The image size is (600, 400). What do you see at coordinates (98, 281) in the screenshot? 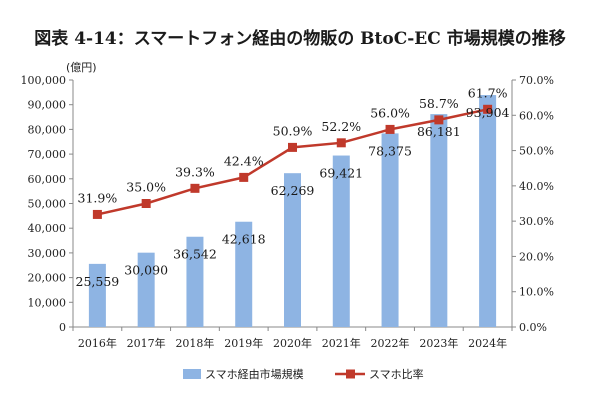
I see `bar-value-label: 25,559` at bounding box center [98, 281].